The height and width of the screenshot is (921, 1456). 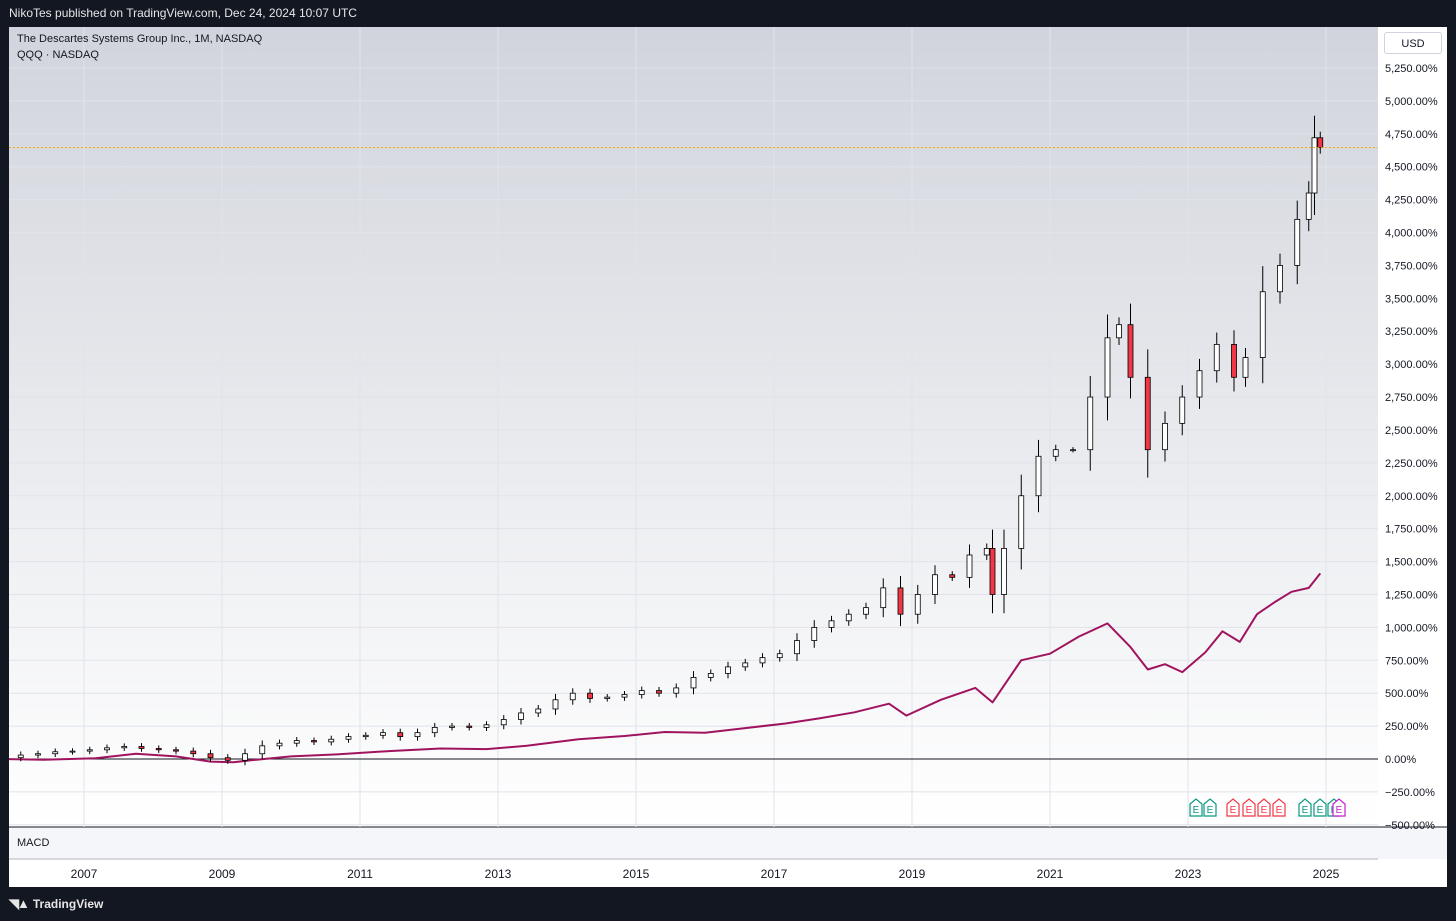 I want to click on earnings-markers: EEEEEEEEEE, so click(x=1267, y=807).